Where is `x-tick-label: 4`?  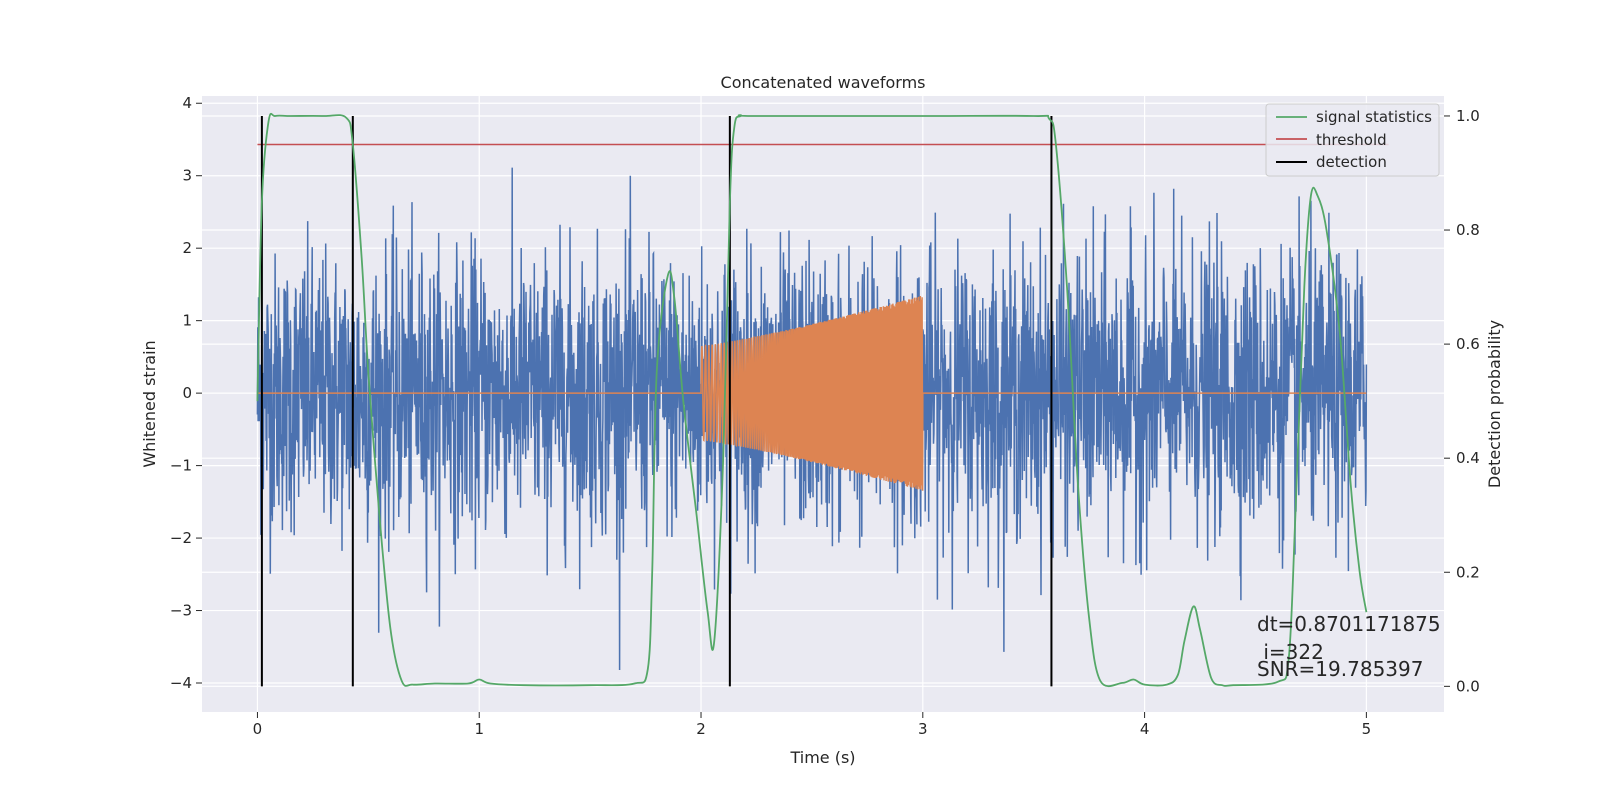 x-tick-label: 4 is located at coordinates (1145, 729).